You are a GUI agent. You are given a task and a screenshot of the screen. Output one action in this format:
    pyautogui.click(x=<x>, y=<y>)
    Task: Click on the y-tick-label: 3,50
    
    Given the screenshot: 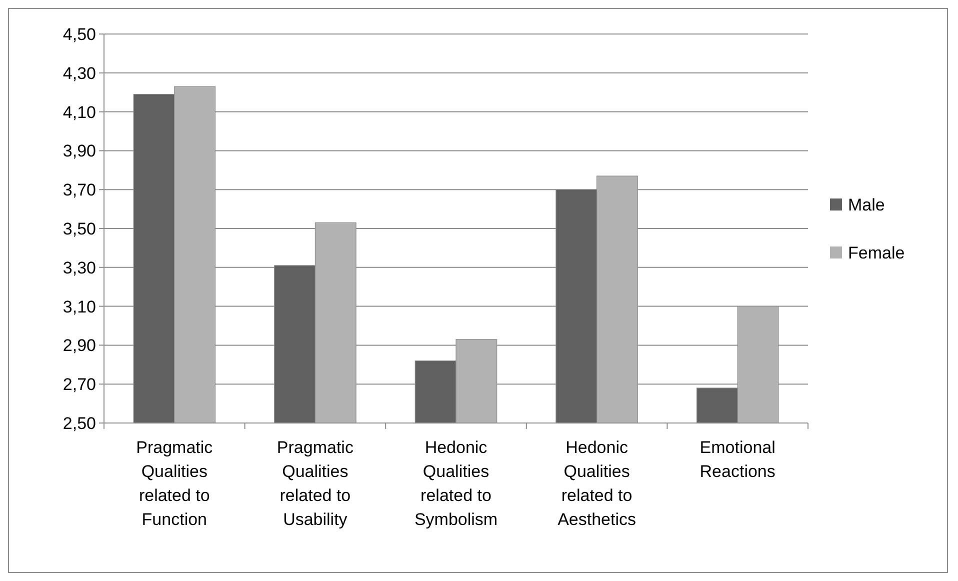 What is the action you would take?
    pyautogui.click(x=79, y=228)
    